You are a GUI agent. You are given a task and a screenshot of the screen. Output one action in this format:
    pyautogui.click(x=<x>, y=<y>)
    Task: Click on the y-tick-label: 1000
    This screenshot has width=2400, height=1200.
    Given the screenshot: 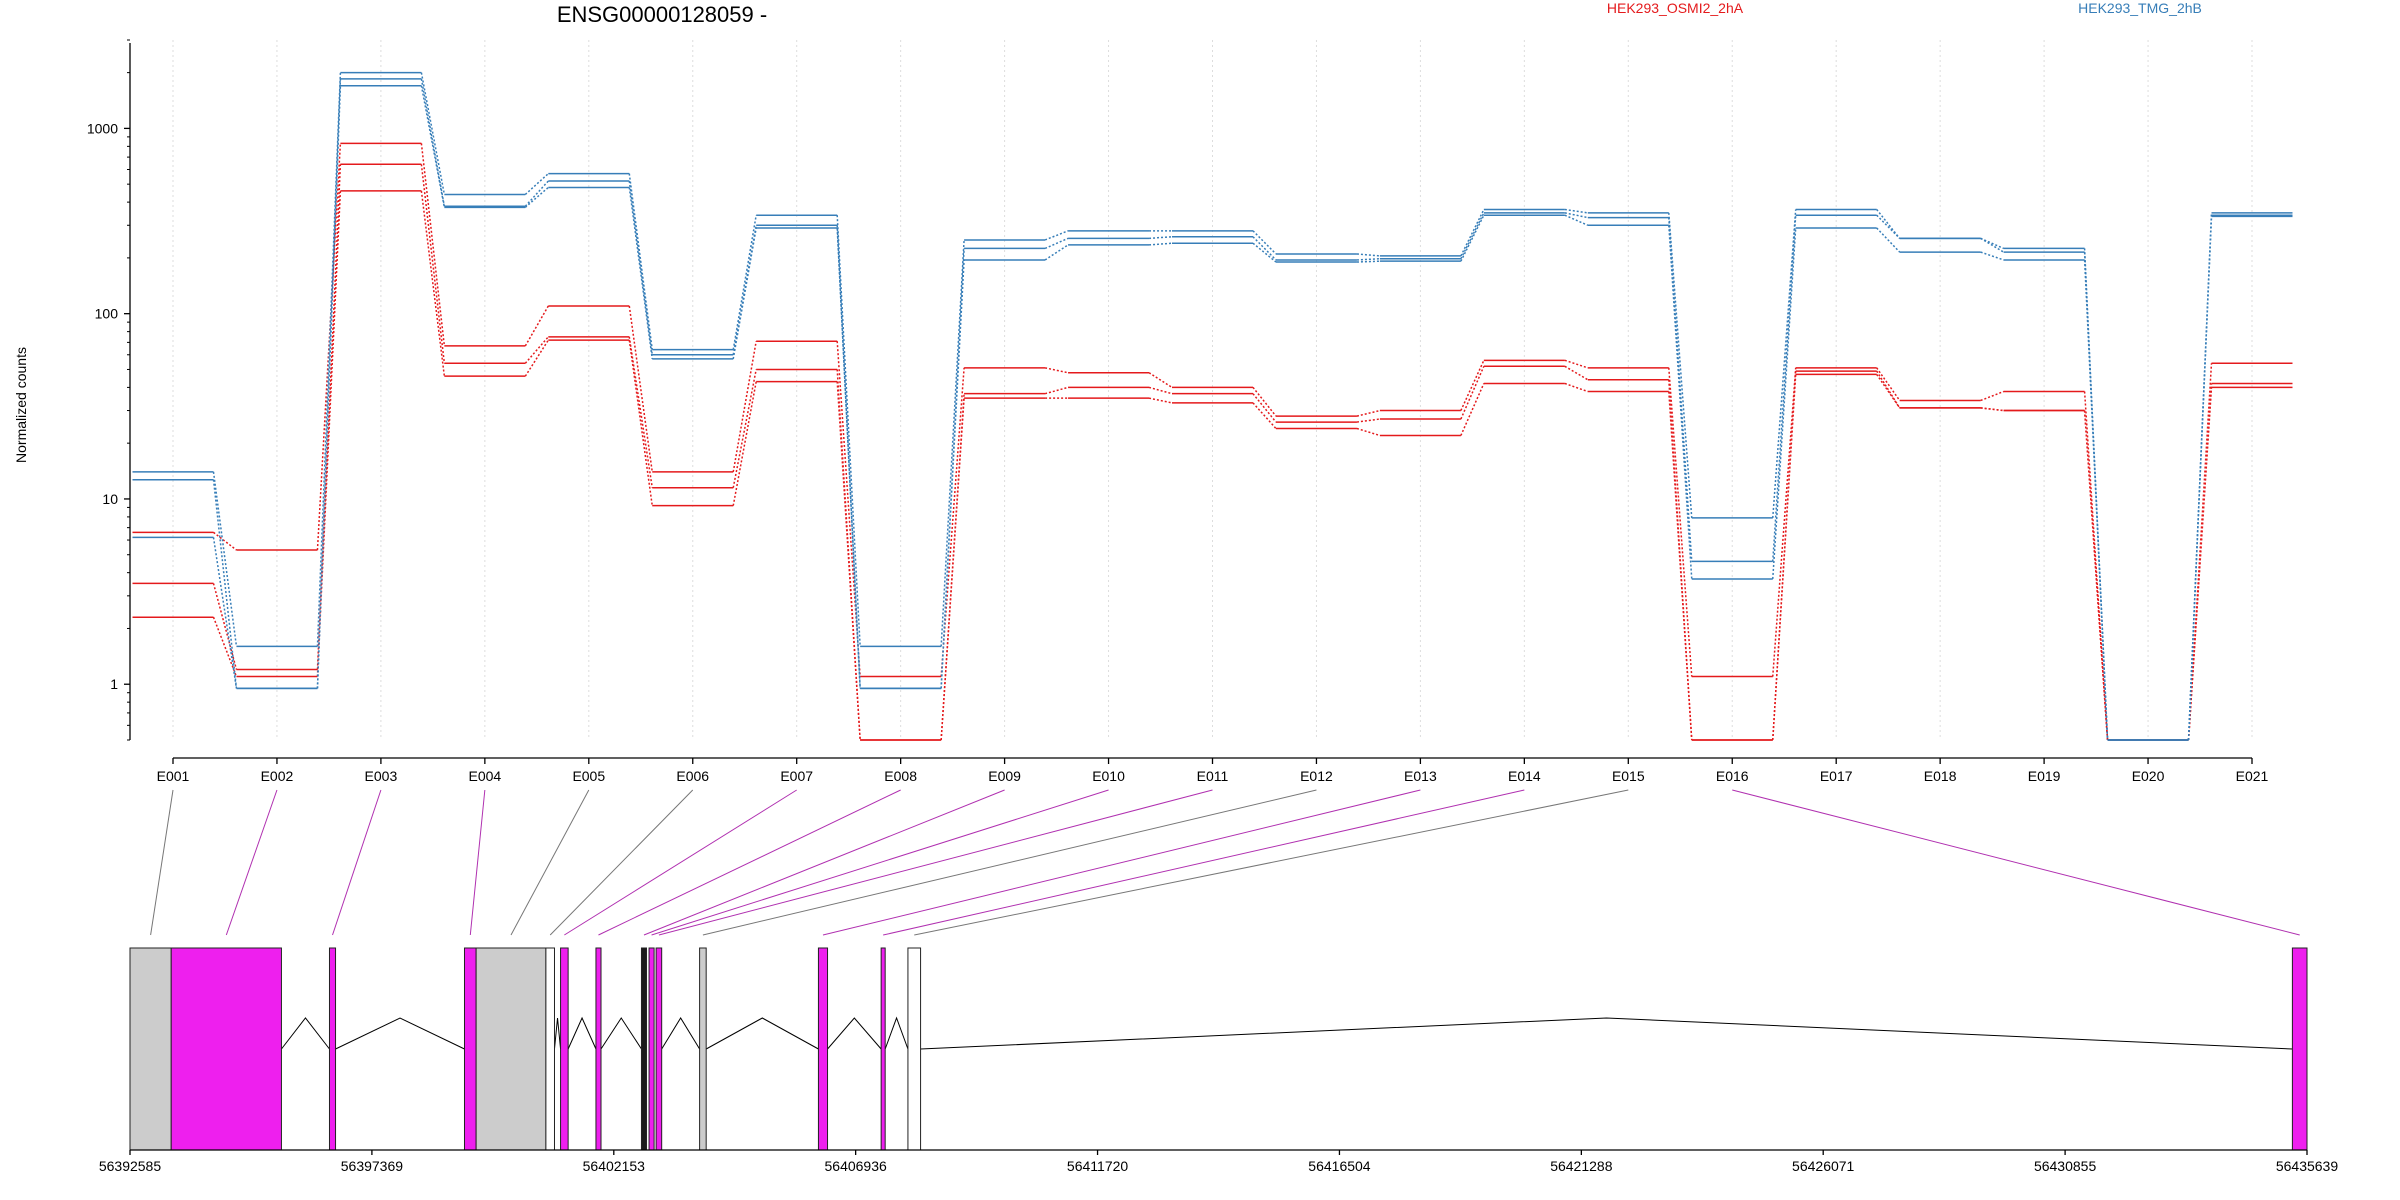 What is the action you would take?
    pyautogui.click(x=102, y=128)
    